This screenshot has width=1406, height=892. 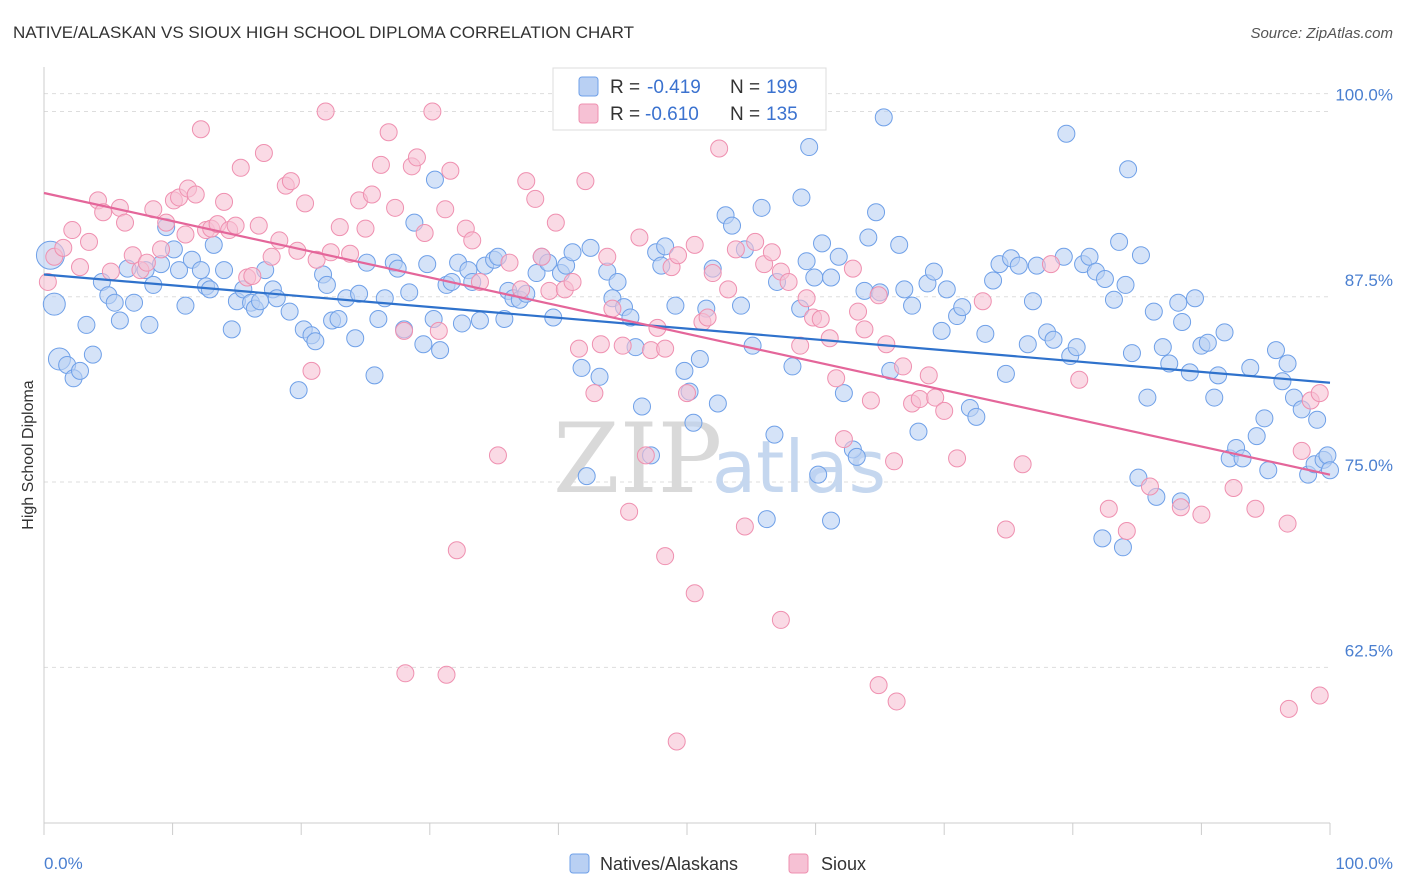 I want to click on legend-r-value-sioux: -0.610, so click(x=672, y=114).